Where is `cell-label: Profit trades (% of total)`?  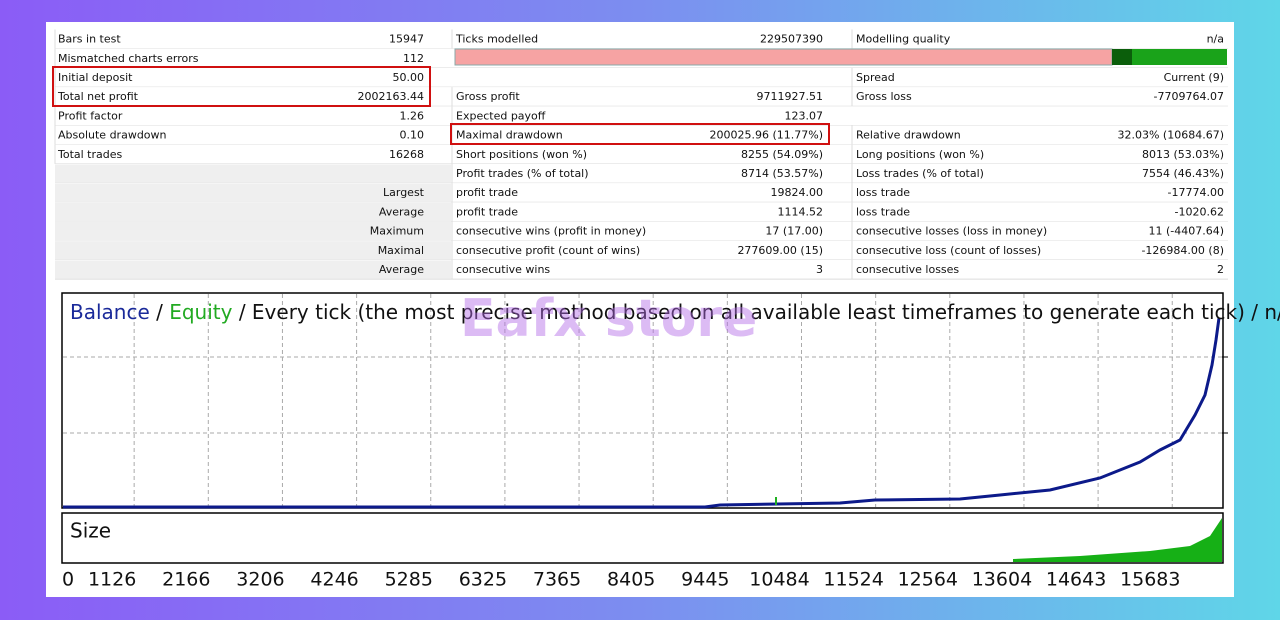 cell-label: Profit trades (% of total) is located at coordinates (522, 173).